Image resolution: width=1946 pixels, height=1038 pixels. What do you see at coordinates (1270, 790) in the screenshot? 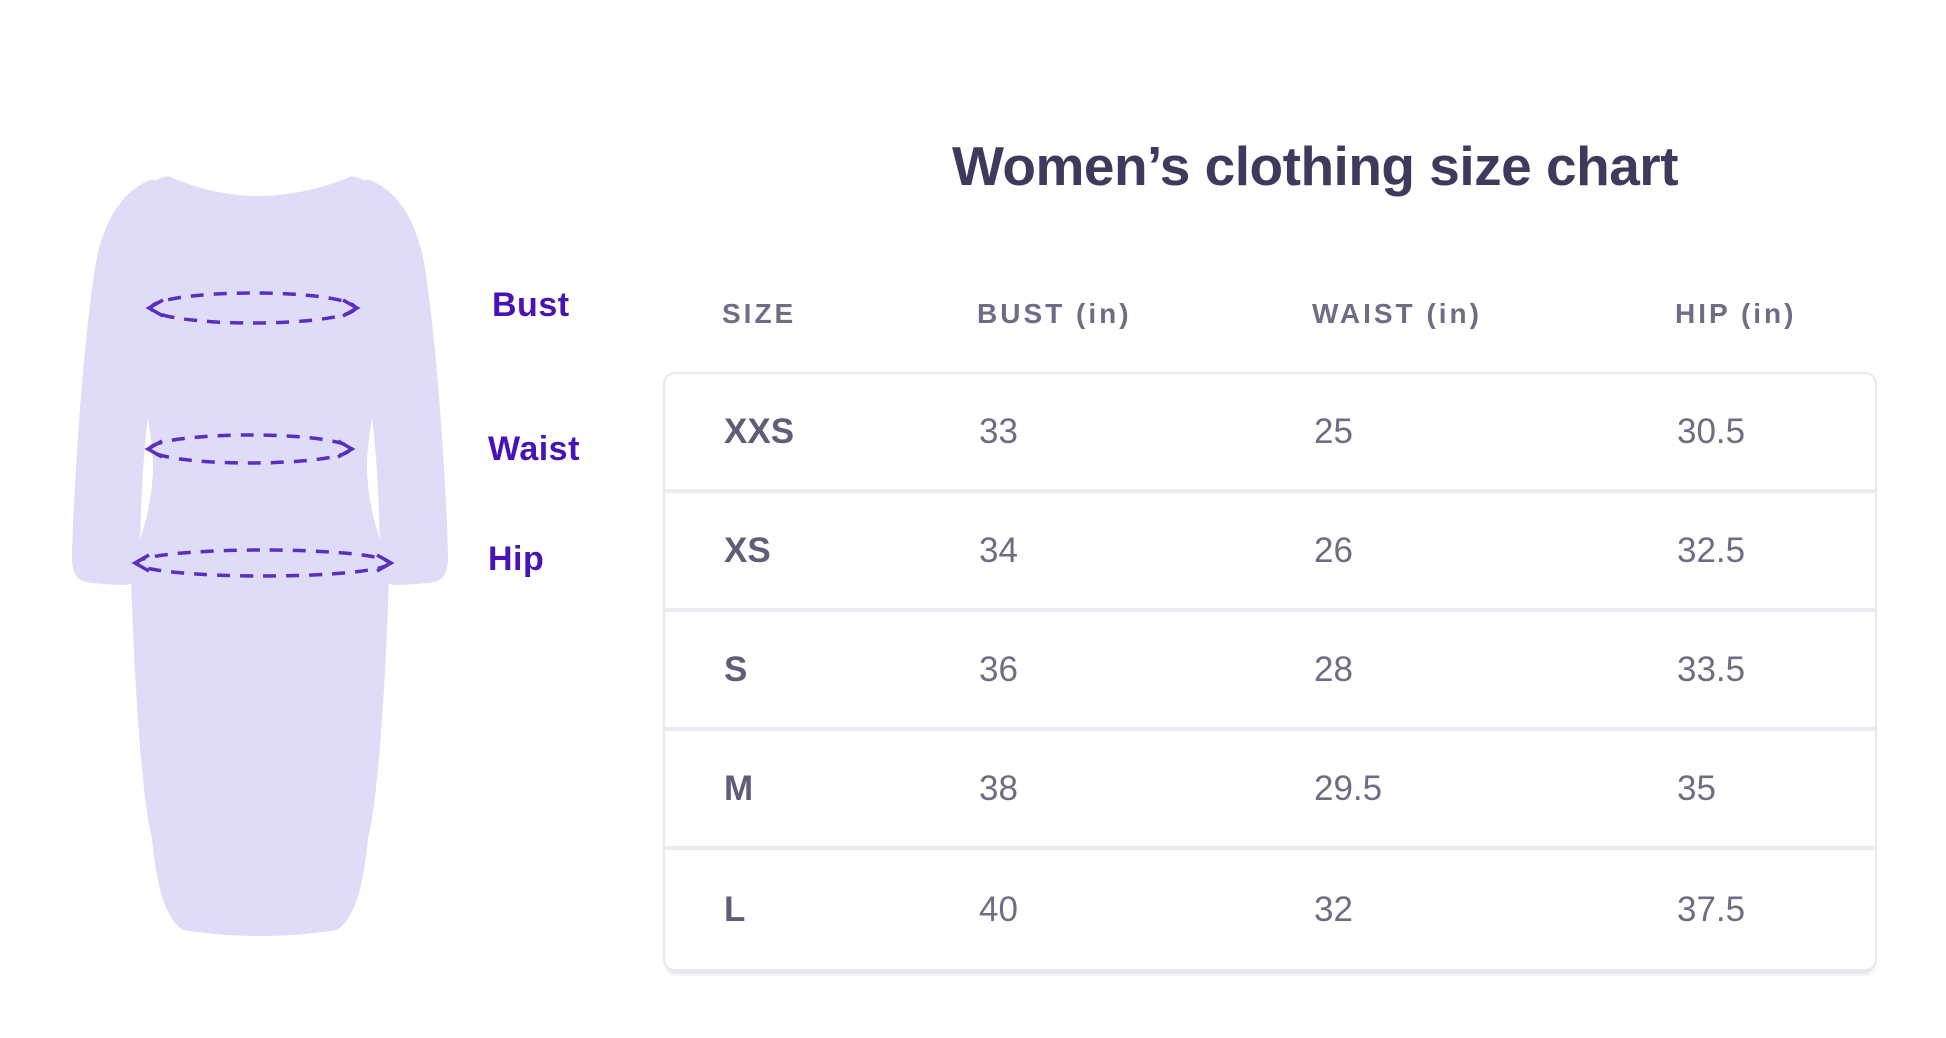
I see `table-row: M 38 29.5 35` at bounding box center [1270, 790].